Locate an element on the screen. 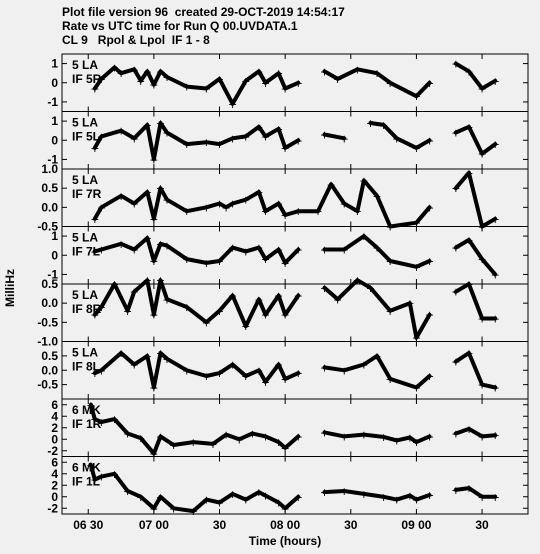  panel-if-label: IF 7L is located at coordinates (86, 252).